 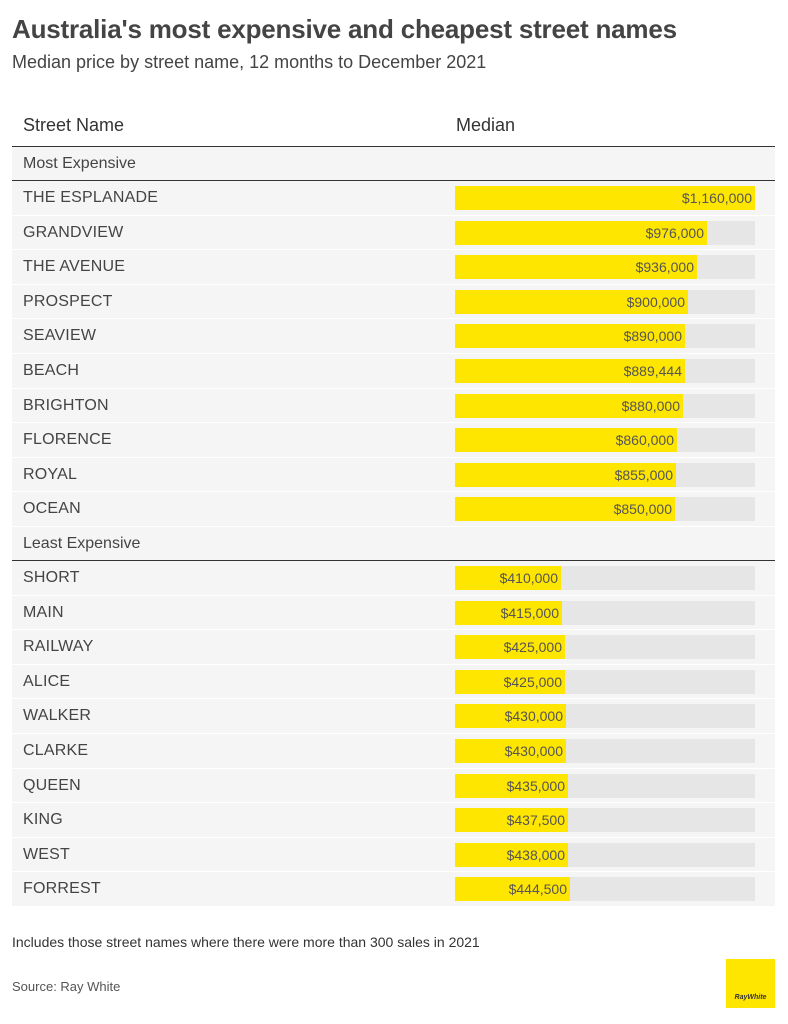 I want to click on bar-track: $1,160,000, so click(x=605, y=198).